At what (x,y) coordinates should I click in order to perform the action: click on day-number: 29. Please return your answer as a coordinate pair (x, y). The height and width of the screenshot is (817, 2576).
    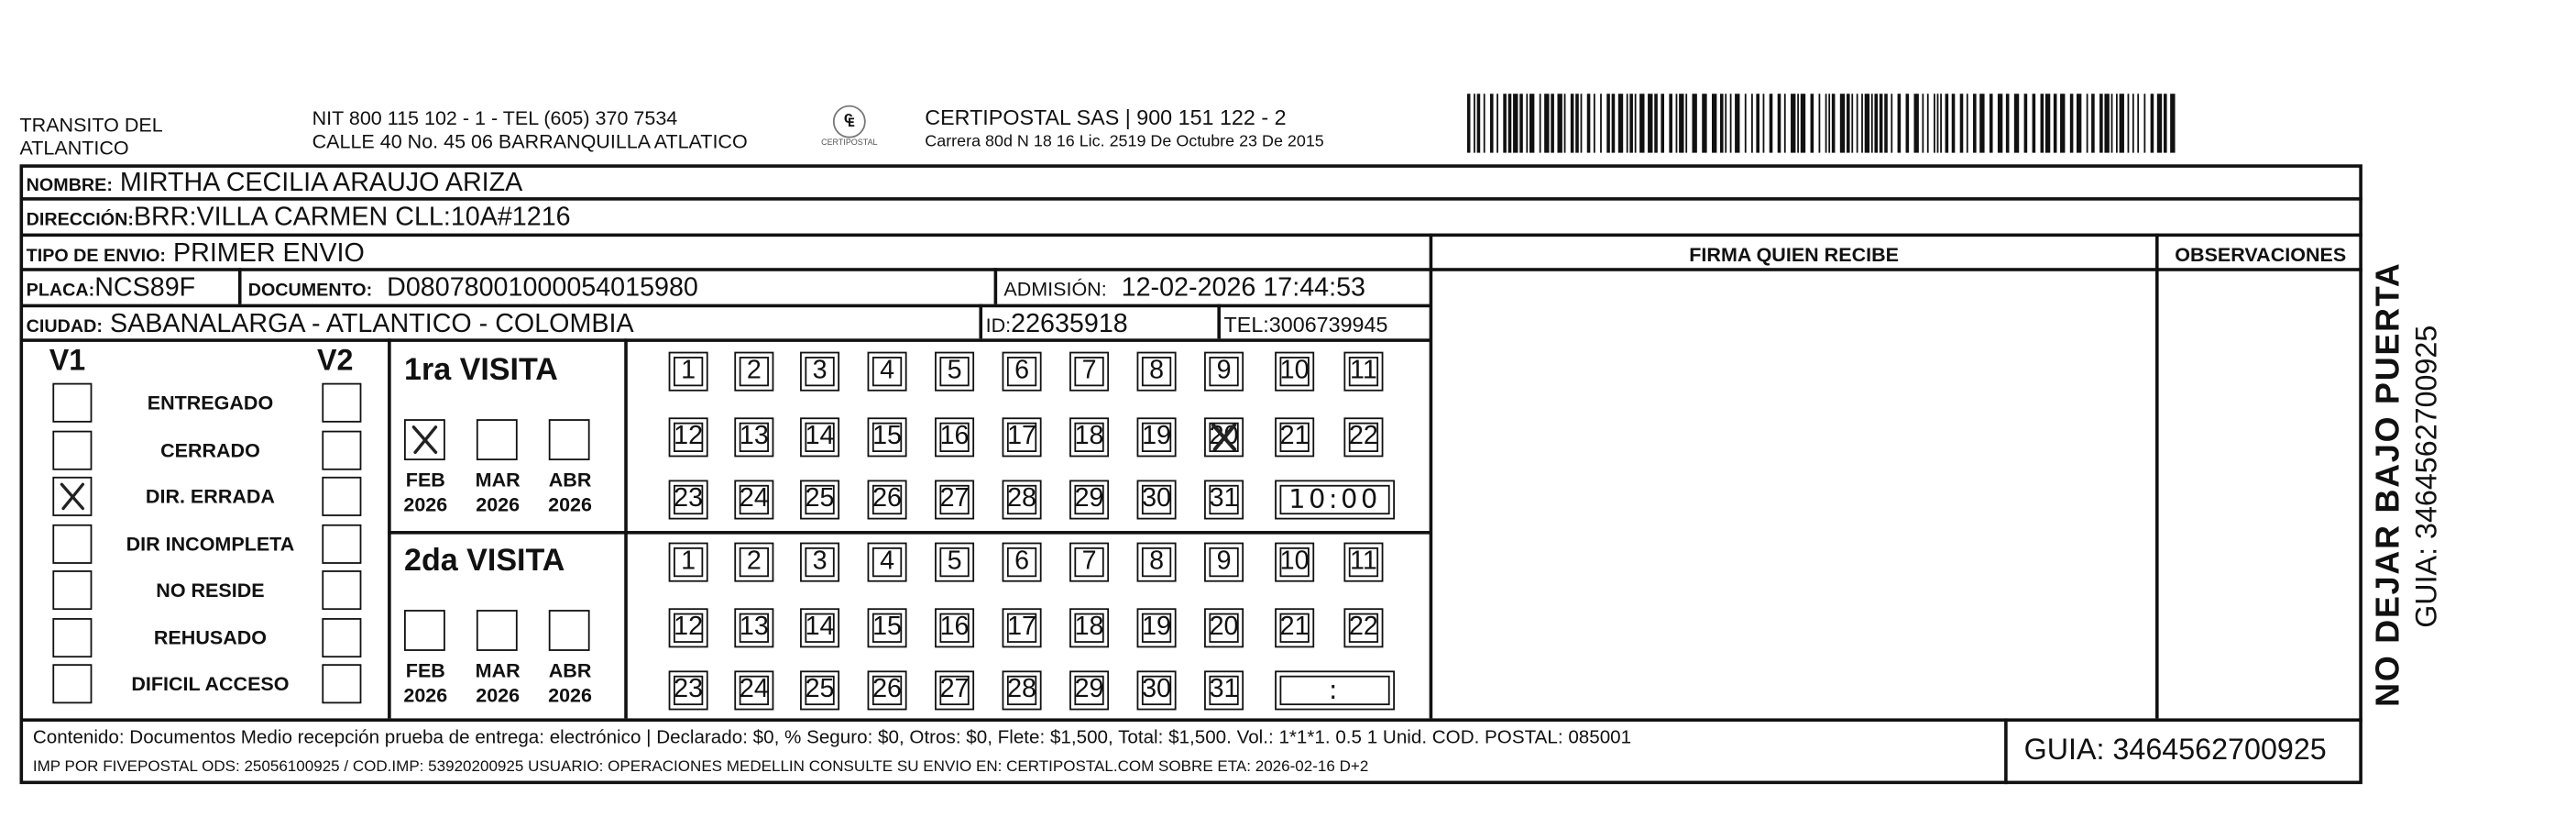
    Looking at the image, I should click on (1089, 689).